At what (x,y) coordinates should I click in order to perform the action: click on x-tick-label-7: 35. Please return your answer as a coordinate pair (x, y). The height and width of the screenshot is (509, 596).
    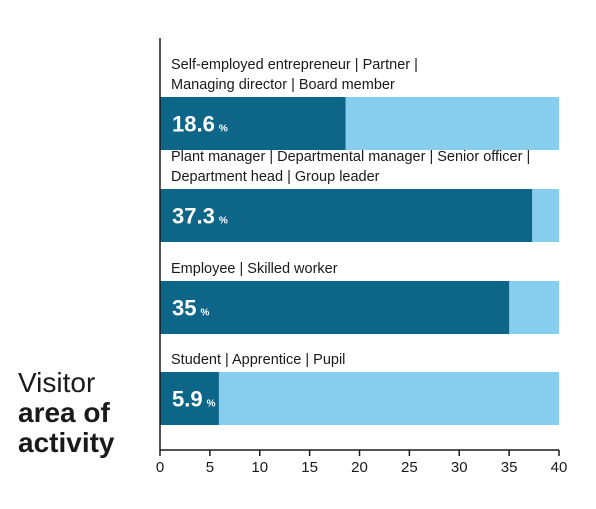
    Looking at the image, I should click on (509, 467).